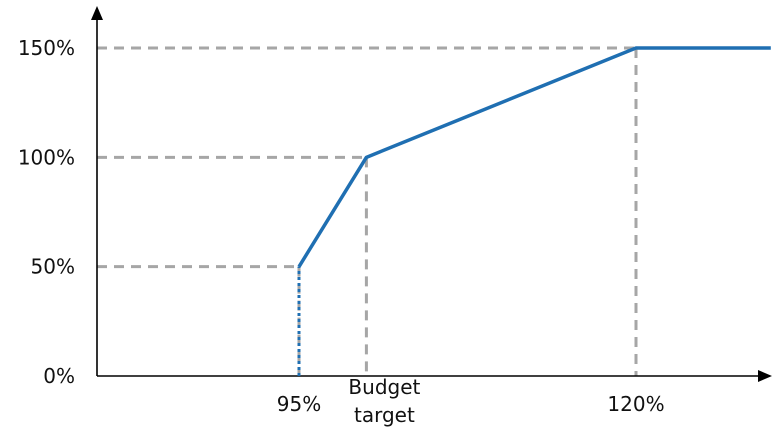 The image size is (773, 434). I want to click on x-tick-label: target, so click(384, 415).